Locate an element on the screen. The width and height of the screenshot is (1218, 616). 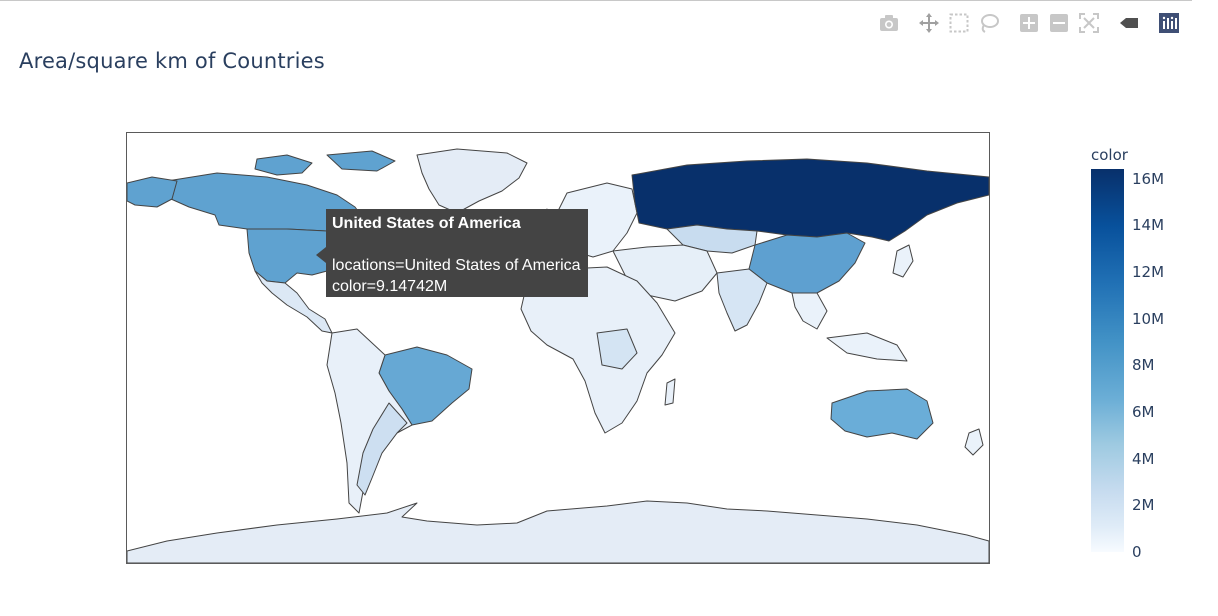
colorbar-tick: 0 is located at coordinates (1137, 552).